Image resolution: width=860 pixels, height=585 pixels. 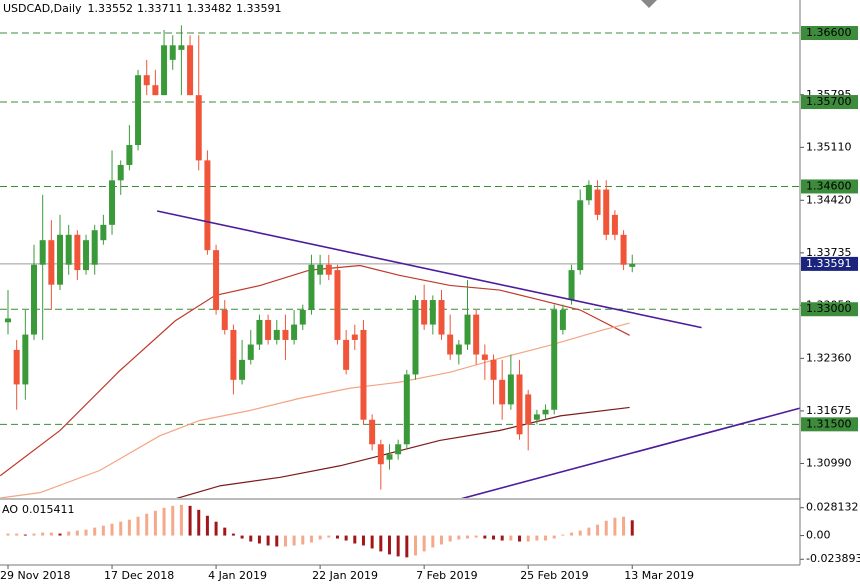 What do you see at coordinates (832, 507) in the screenshot?
I see `indicator-tick-label: 0.028132` at bounding box center [832, 507].